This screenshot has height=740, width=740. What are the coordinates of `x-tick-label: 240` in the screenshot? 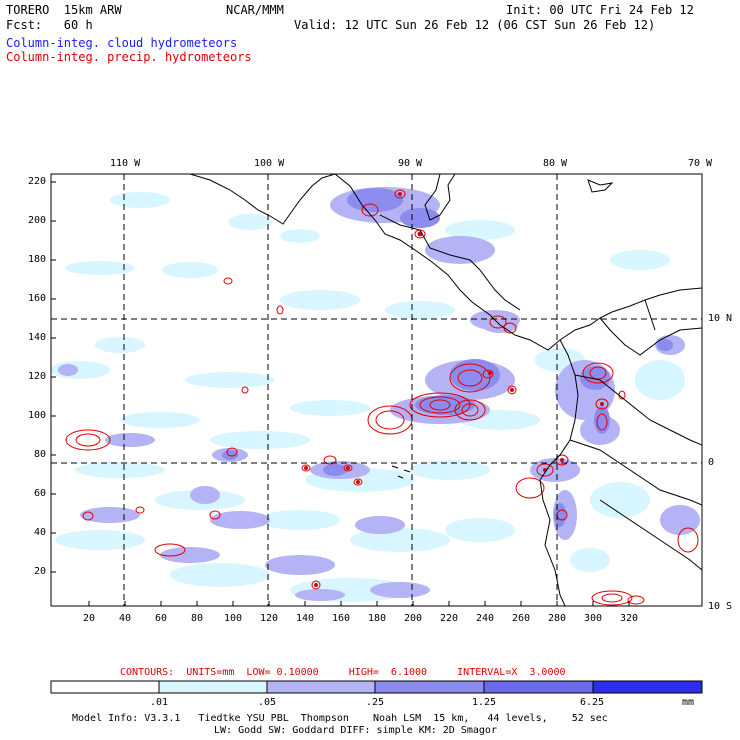 It's located at (485, 618).